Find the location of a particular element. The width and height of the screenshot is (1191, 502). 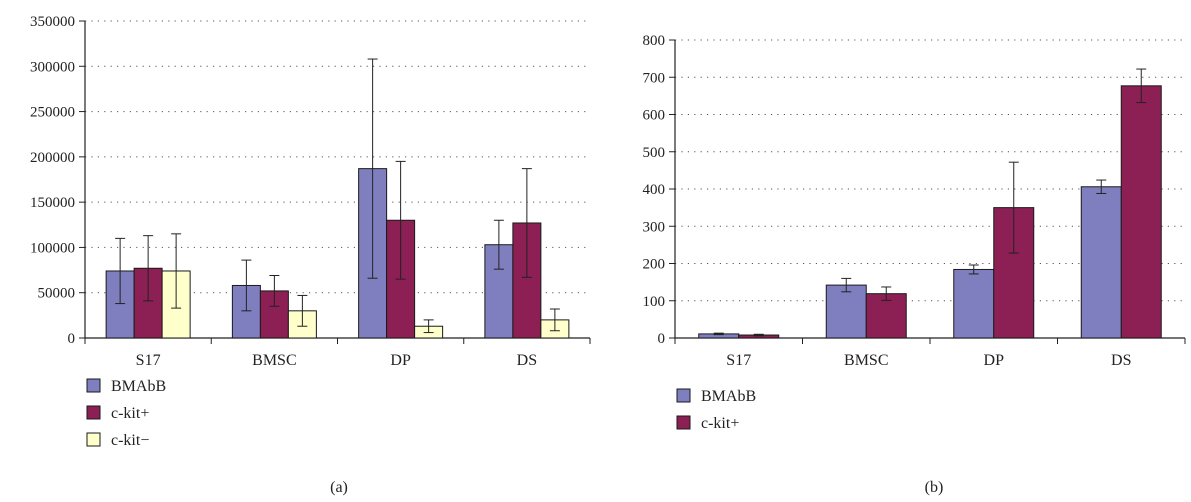

y-tick-label: 700 is located at coordinates (654, 78).